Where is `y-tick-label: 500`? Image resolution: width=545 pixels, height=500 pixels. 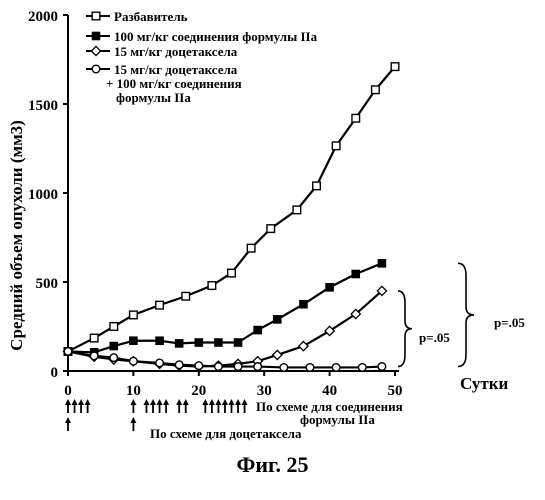 y-tick-label: 500 is located at coordinates (47, 284).